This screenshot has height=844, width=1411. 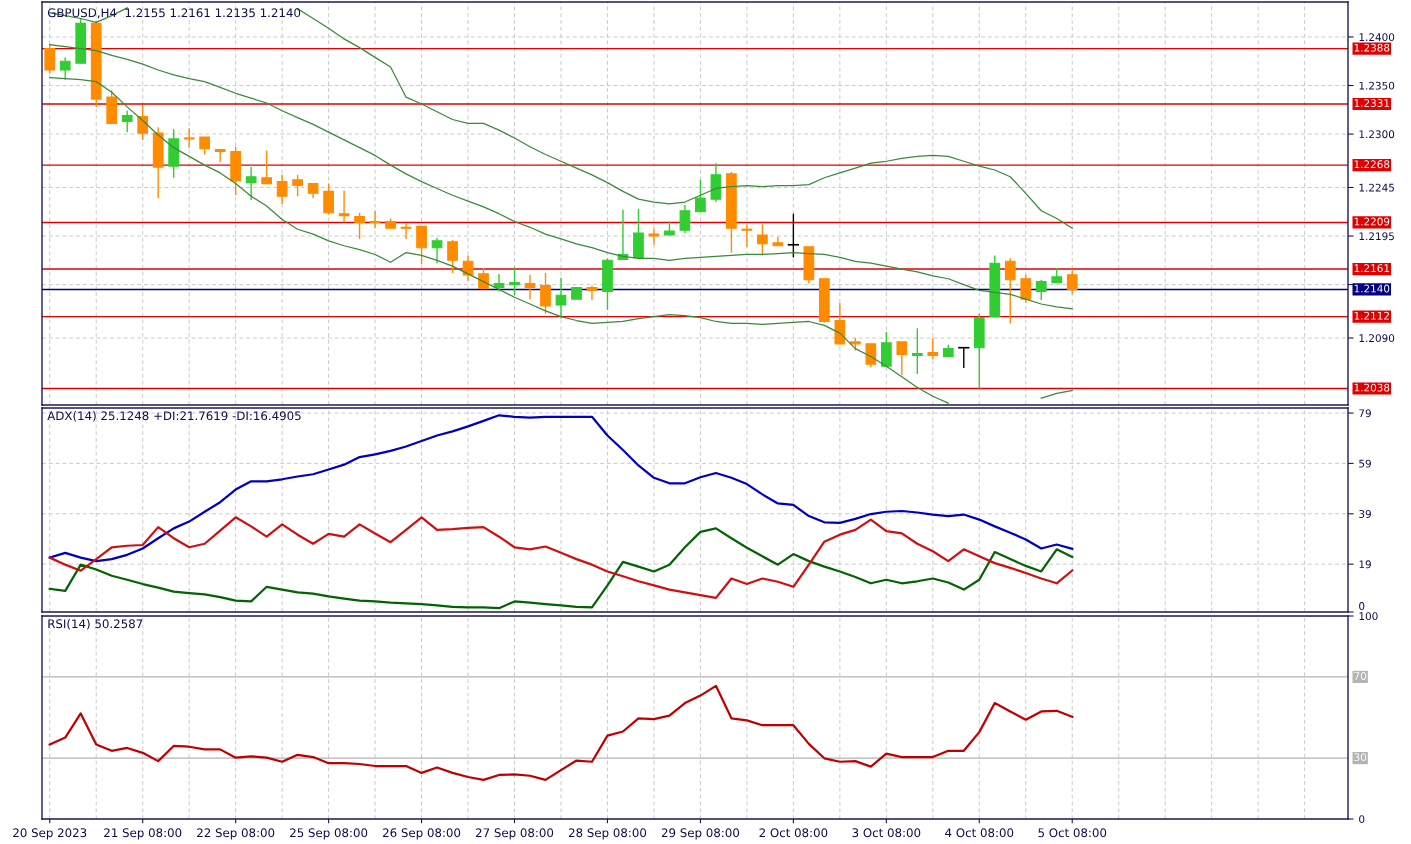 I want to click on ref-line-label: 1.2268, so click(x=1372, y=164).